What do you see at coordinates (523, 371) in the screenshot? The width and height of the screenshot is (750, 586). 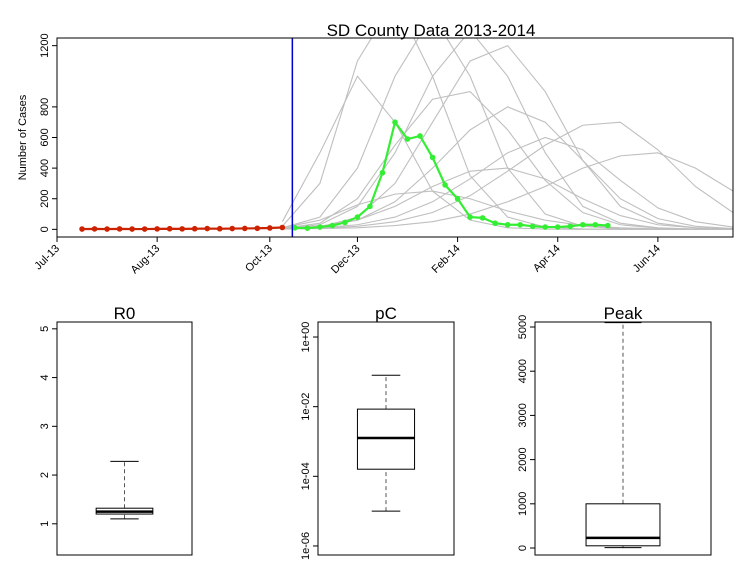 I see `y-tick-label: 4000` at bounding box center [523, 371].